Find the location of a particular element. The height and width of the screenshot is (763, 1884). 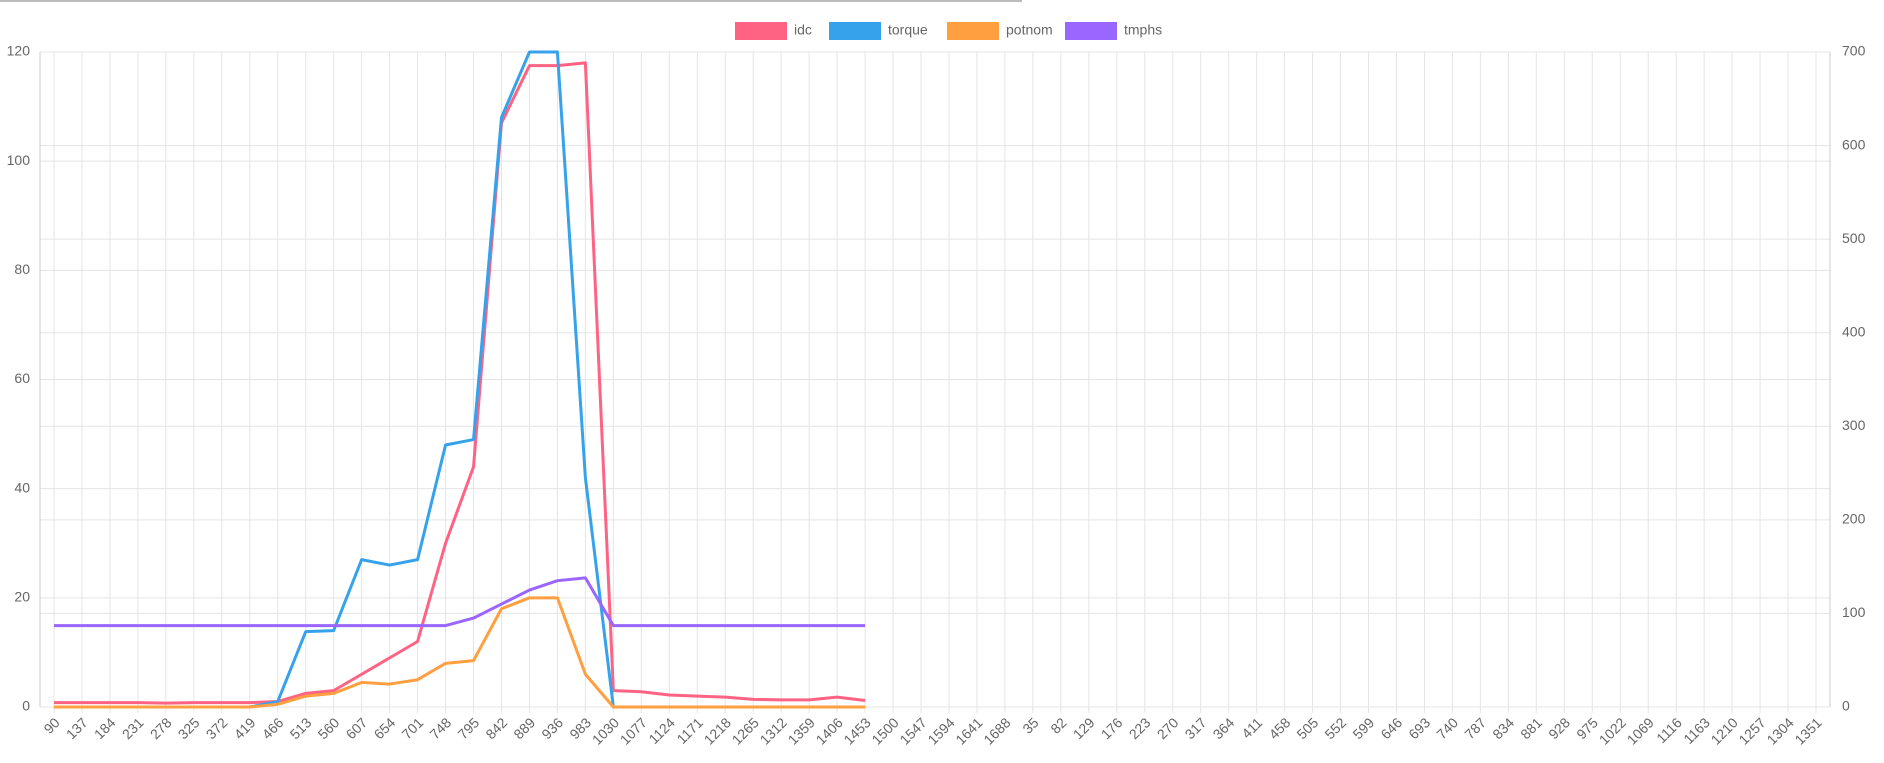

x-tick-label: 936 is located at coordinates (552, 728).